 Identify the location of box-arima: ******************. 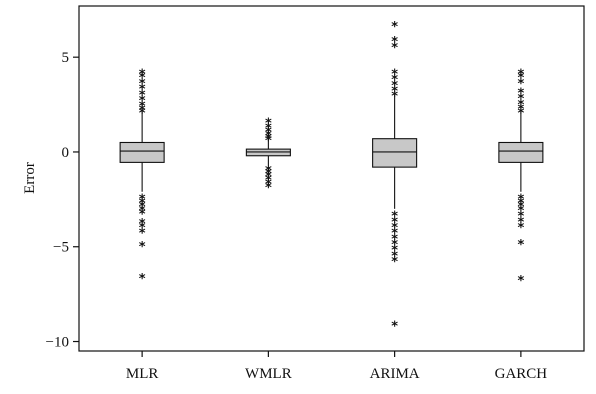
(395, 177).